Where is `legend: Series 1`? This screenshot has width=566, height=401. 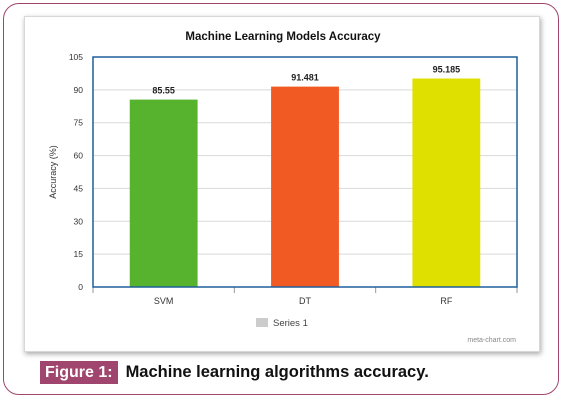 legend: Series 1 is located at coordinates (282, 323).